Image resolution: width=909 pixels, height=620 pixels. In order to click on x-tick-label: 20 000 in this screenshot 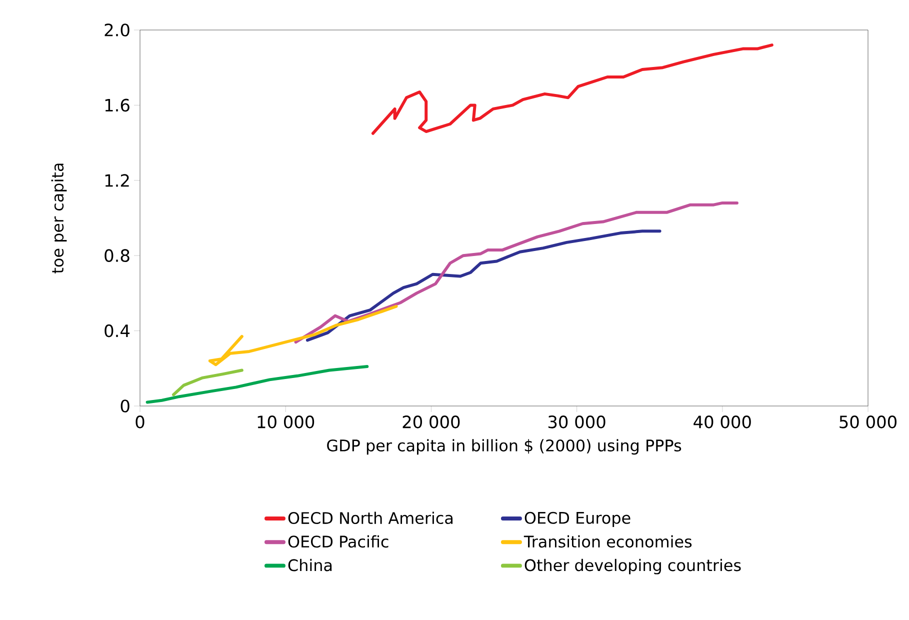, I will do `click(431, 422)`.